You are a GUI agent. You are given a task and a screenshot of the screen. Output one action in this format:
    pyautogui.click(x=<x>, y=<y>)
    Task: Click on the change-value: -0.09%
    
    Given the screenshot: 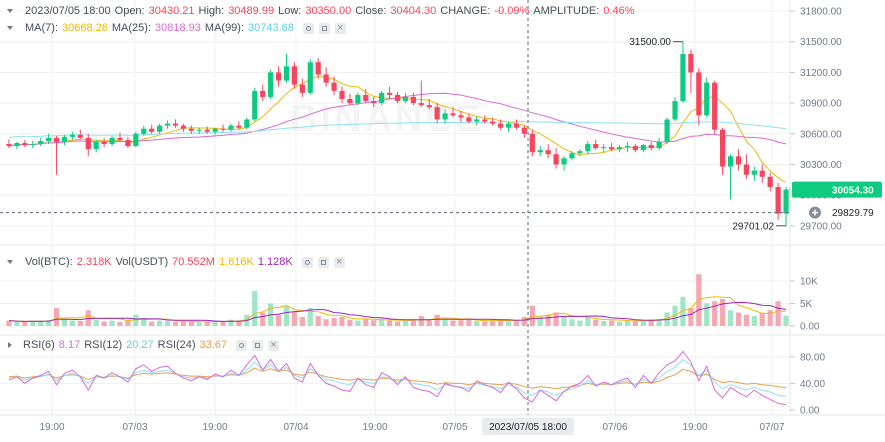 What is the action you would take?
    pyautogui.click(x=512, y=11)
    